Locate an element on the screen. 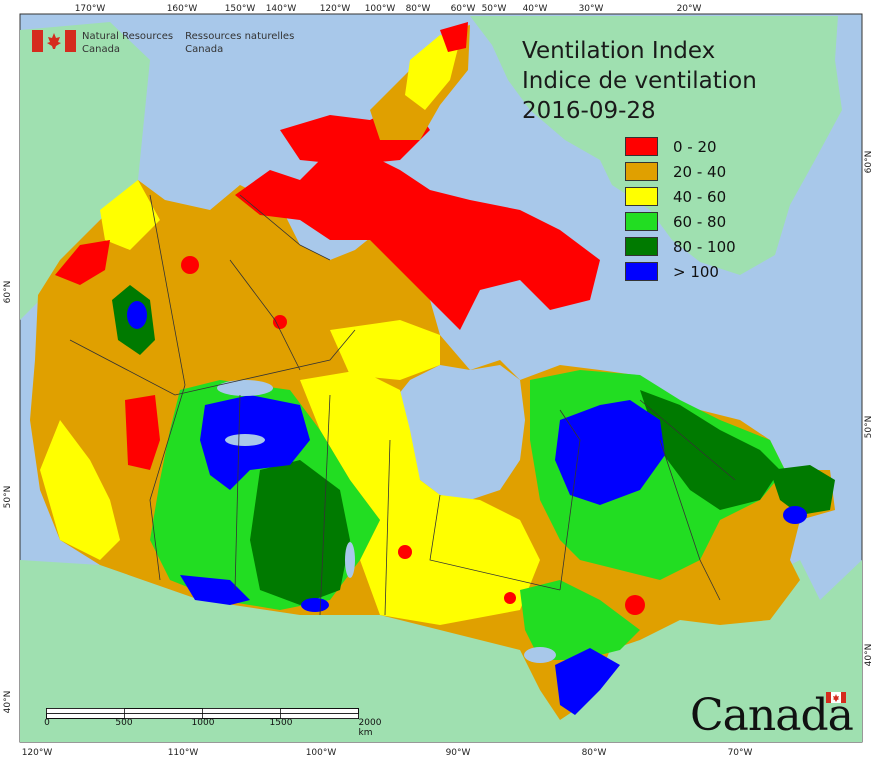  region-yellow-central is located at coordinates (420, 497).